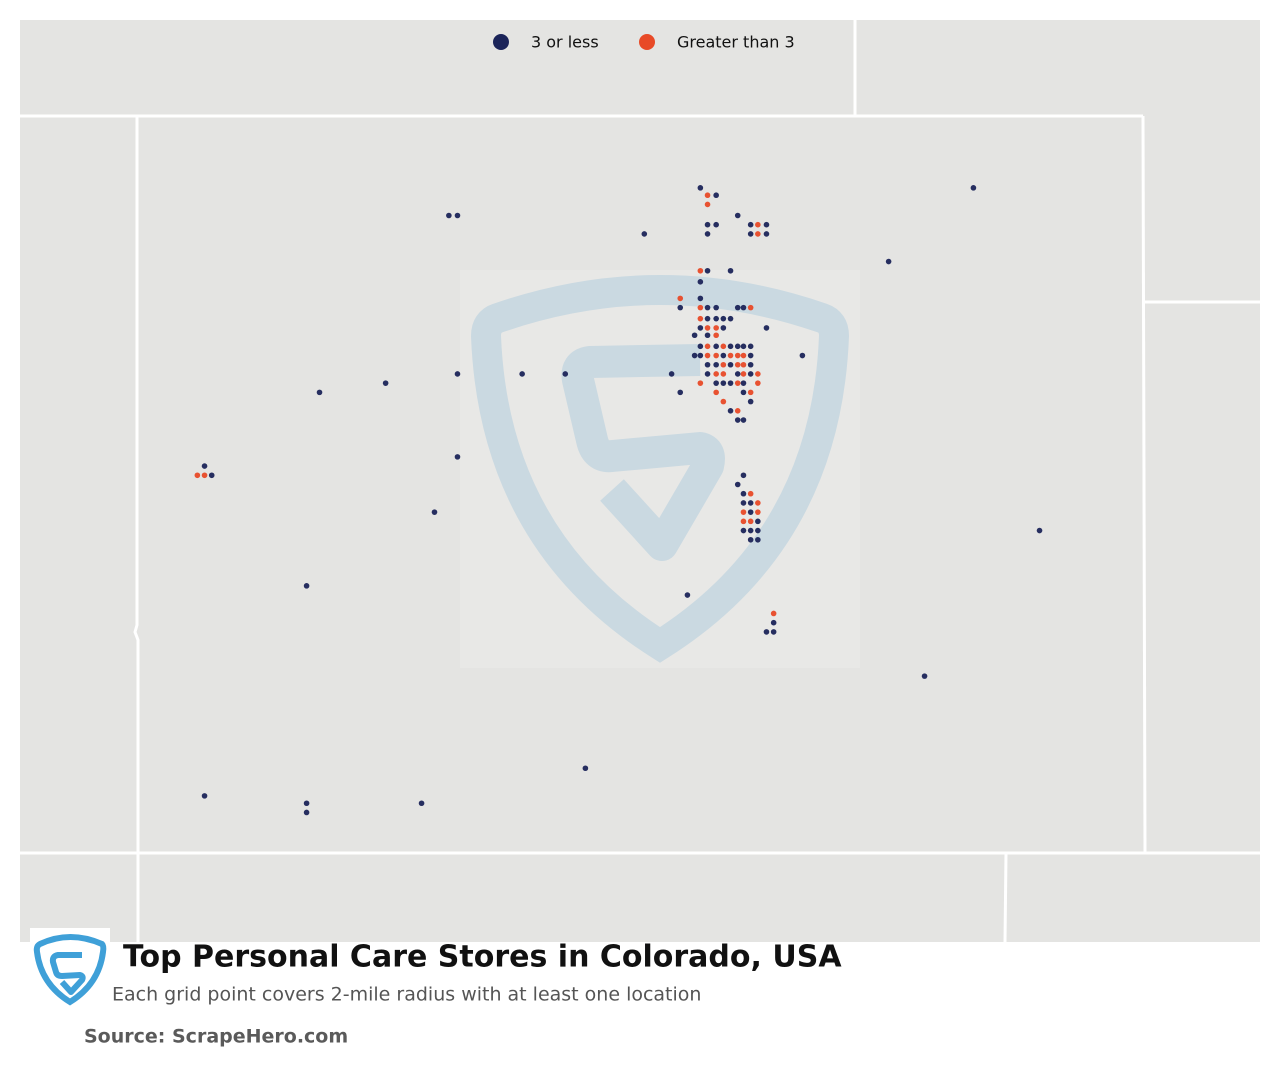 The width and height of the screenshot is (1280, 1073). I want to click on logo, so click(70, 969).